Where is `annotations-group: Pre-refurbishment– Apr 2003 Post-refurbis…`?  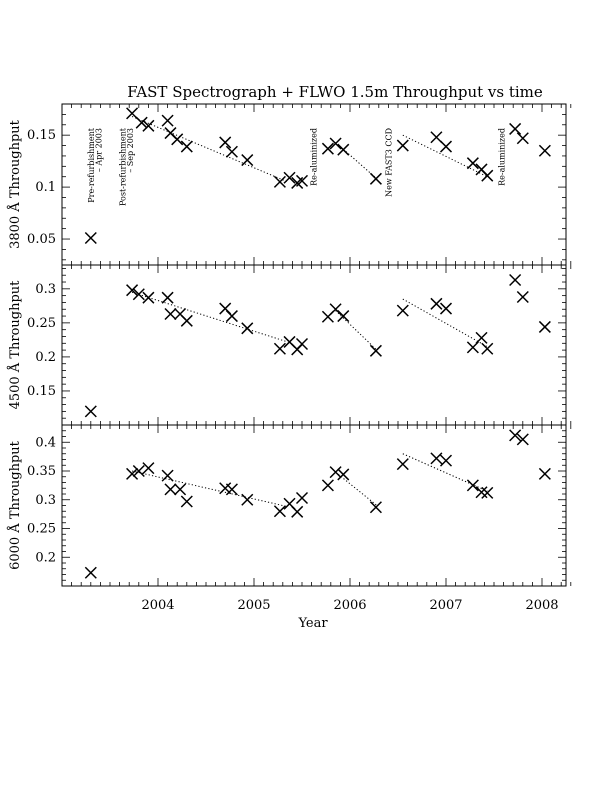 annotations-group: Pre-refurbishment– Apr 2003 Post-refurbis… is located at coordinates (297, 166).